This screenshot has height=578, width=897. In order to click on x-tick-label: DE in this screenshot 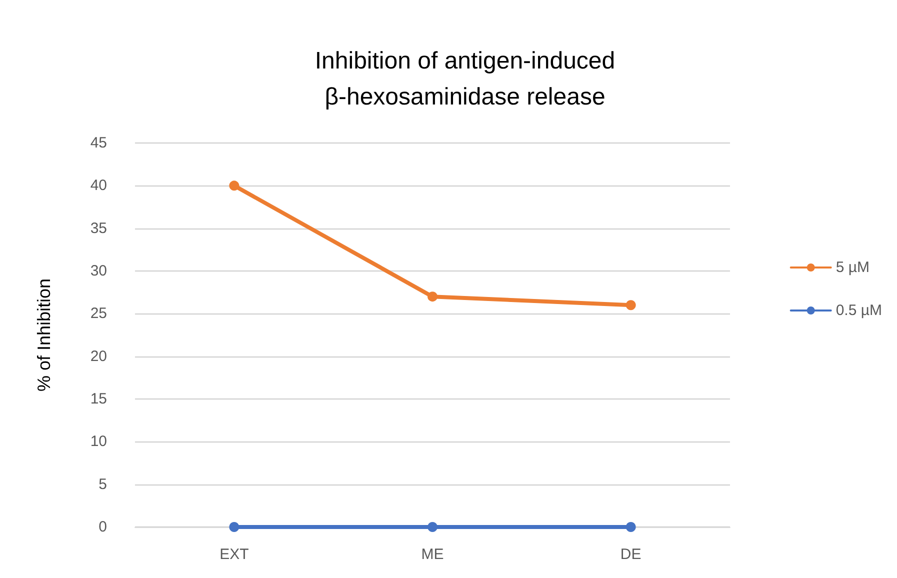, I will do `click(631, 554)`.